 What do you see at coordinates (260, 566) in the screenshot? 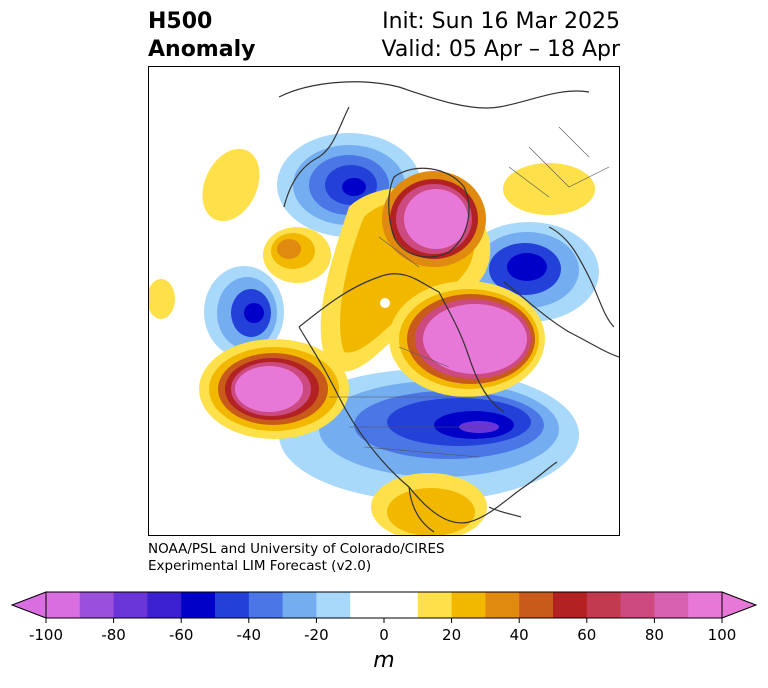
I see `credit-line-2: Experimental LIM Forecast (v2.0)` at bounding box center [260, 566].